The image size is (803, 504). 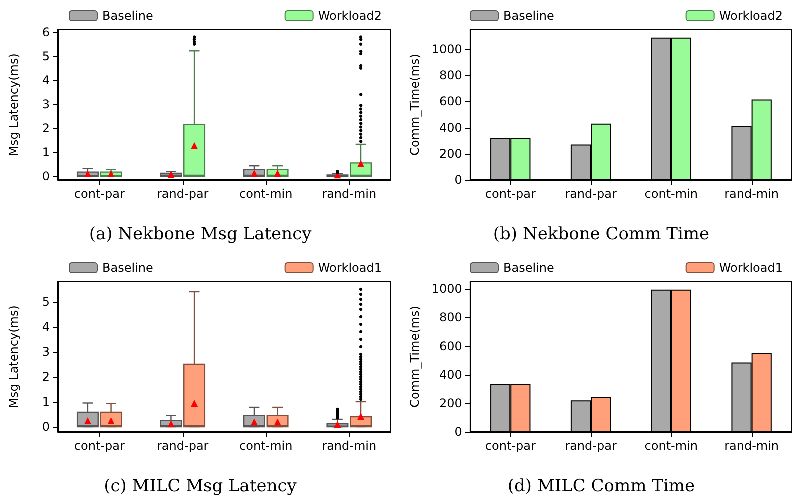 I want to click on text: (c) MILC Msg Latency, so click(x=201, y=486).